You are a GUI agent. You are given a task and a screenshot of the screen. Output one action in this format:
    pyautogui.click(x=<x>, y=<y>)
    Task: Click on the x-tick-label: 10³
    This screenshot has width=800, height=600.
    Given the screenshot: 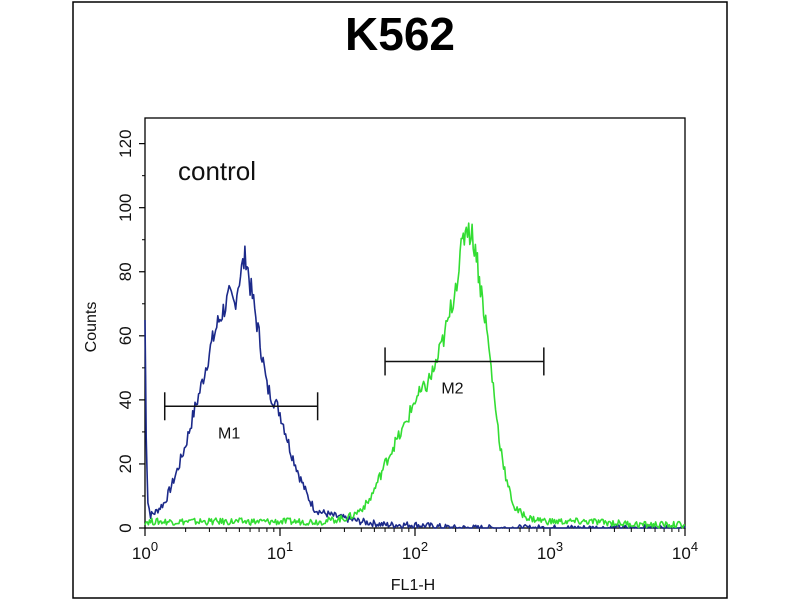 What is the action you would take?
    pyautogui.click(x=550, y=551)
    